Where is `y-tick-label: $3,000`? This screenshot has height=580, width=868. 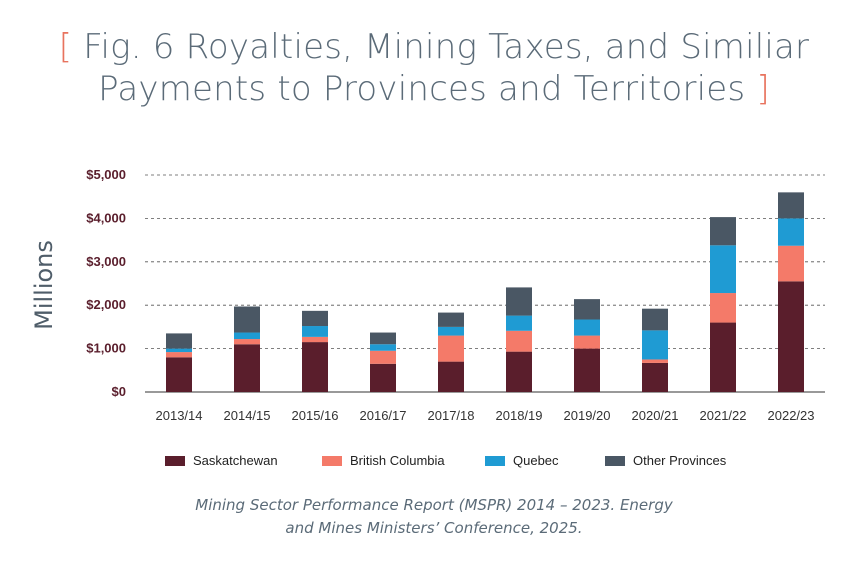 y-tick-label: $3,000 is located at coordinates (106, 261).